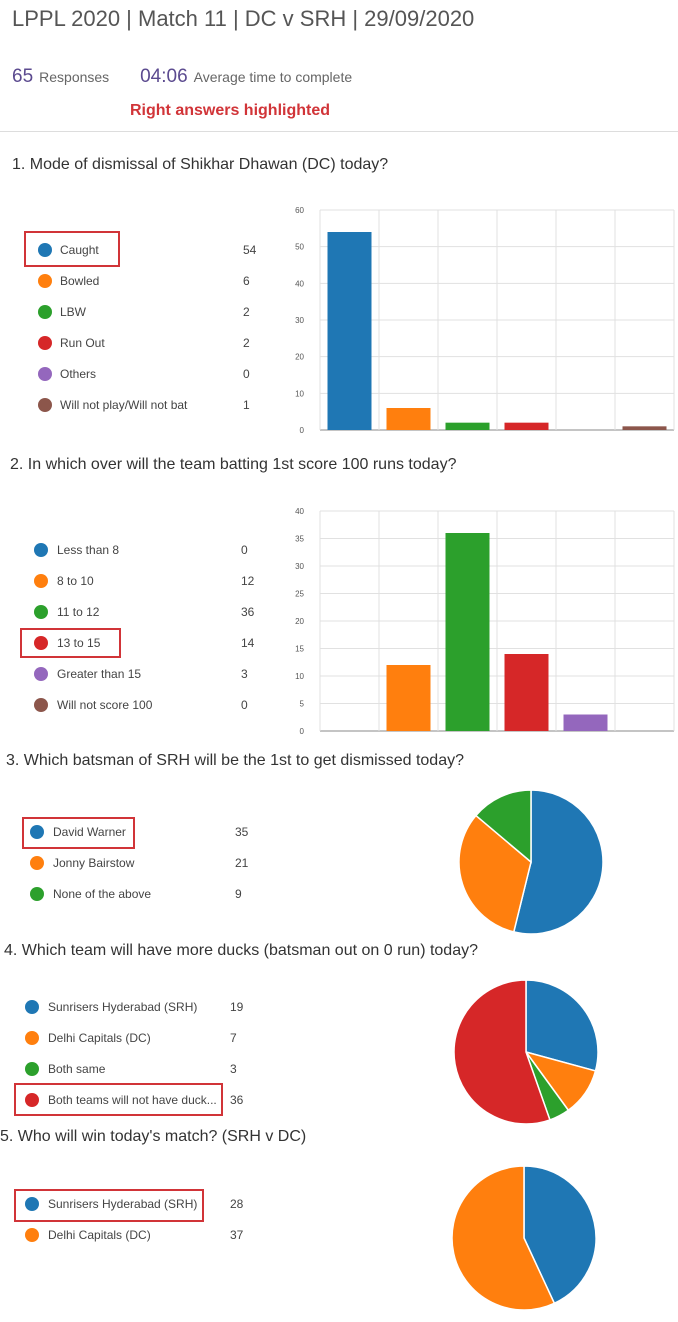 This screenshot has width=678, height=1322. What do you see at coordinates (79, 643) in the screenshot?
I see `legend-label: 13 to 15` at bounding box center [79, 643].